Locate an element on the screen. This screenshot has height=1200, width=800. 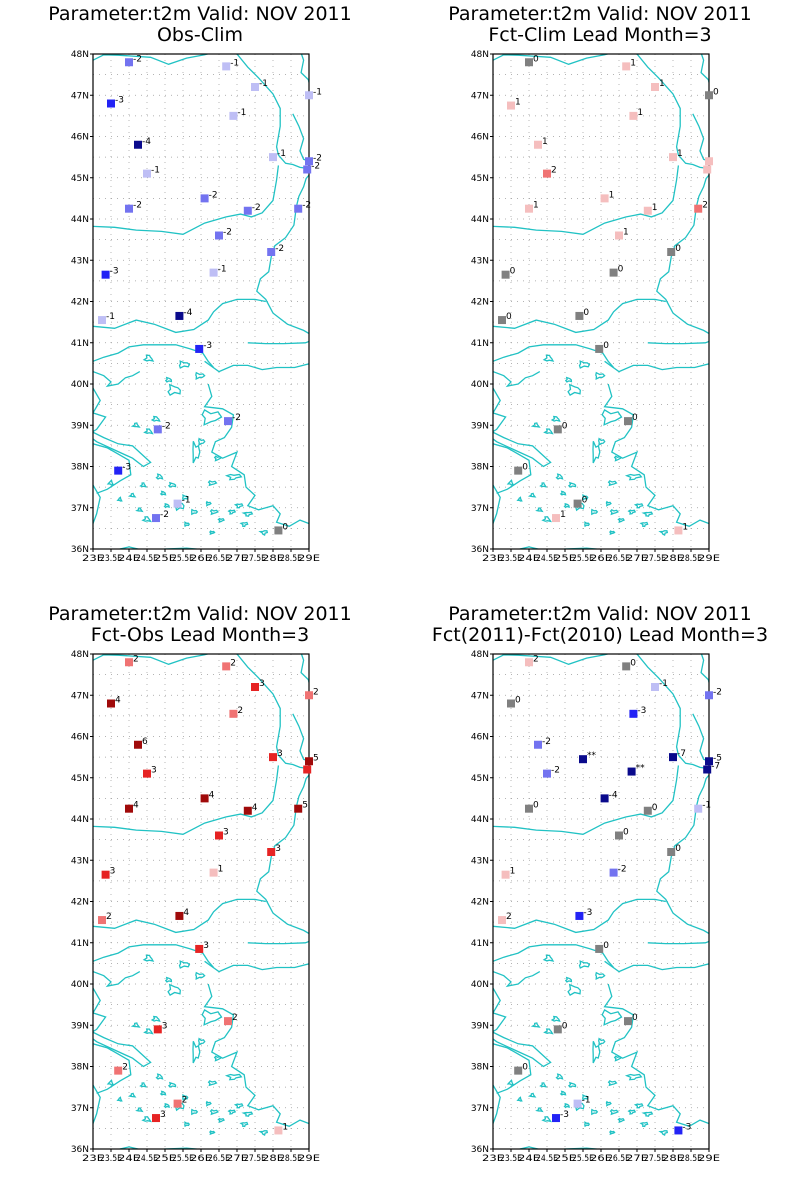
panel-subtitle: Fct-Obs Lead Month=3 is located at coordinates (200, 635).